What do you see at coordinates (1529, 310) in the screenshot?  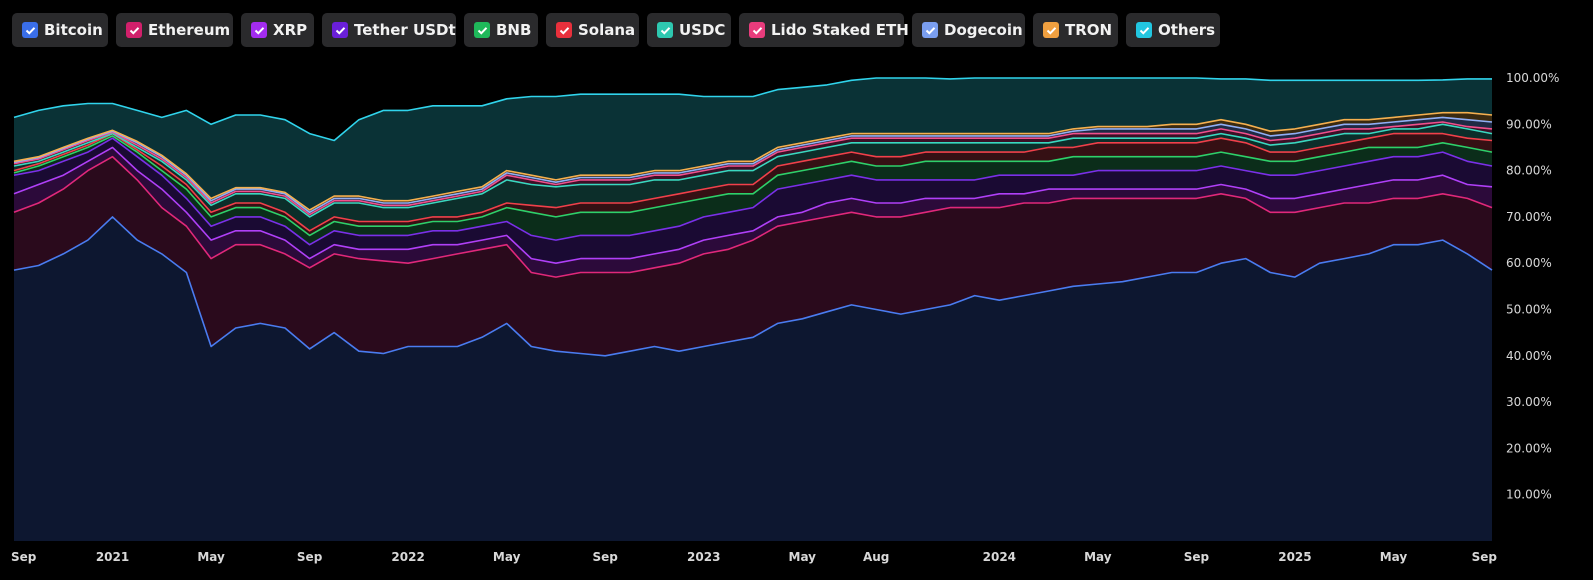 I see `y-tick-label: 50.00%` at bounding box center [1529, 310].